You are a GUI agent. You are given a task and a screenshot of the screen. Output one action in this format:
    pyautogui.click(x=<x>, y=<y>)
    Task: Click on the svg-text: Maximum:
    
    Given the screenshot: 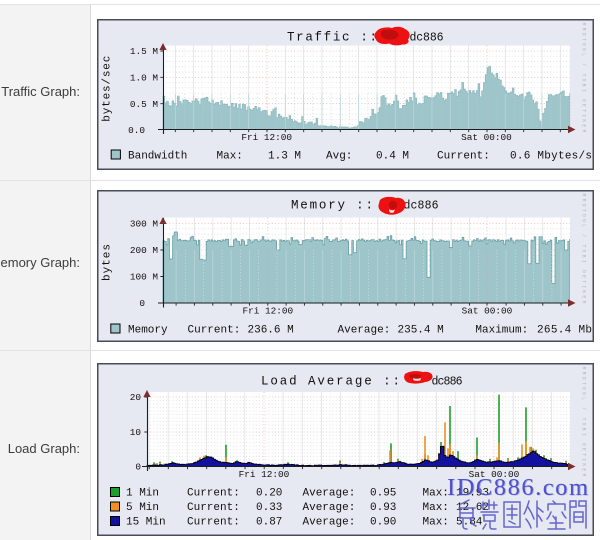 What is the action you would take?
    pyautogui.click(x=501, y=330)
    